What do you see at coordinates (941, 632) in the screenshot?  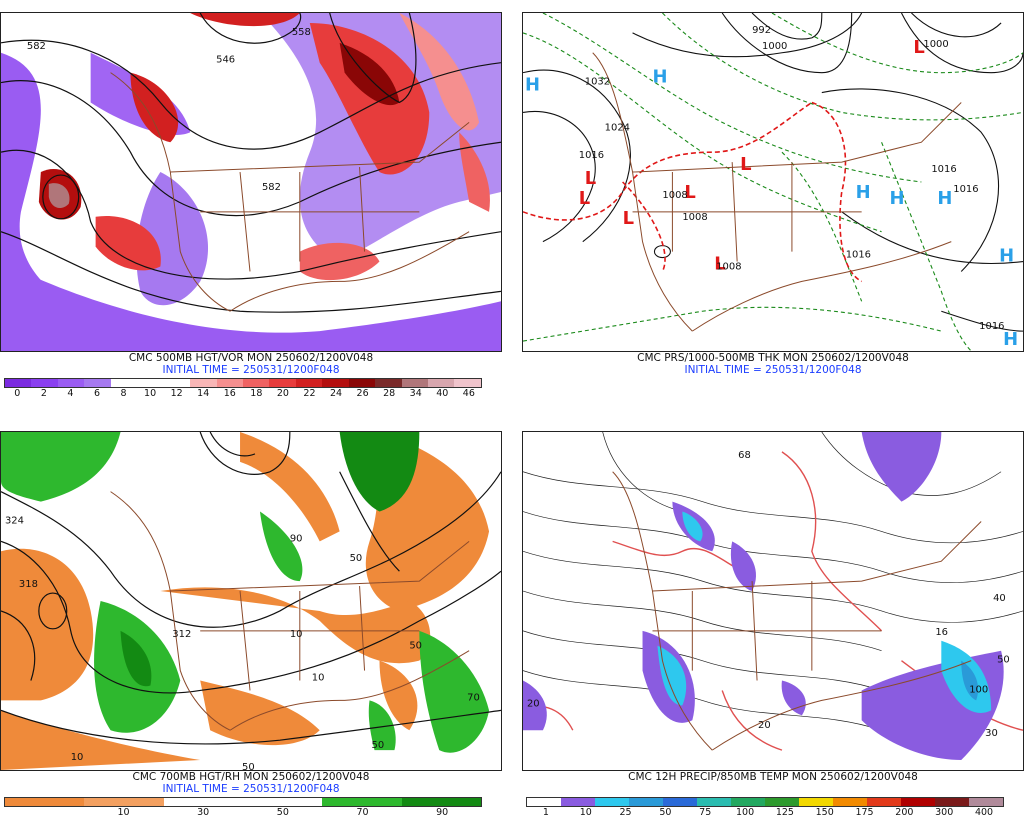 I see `temp-label: 16` at bounding box center [941, 632].